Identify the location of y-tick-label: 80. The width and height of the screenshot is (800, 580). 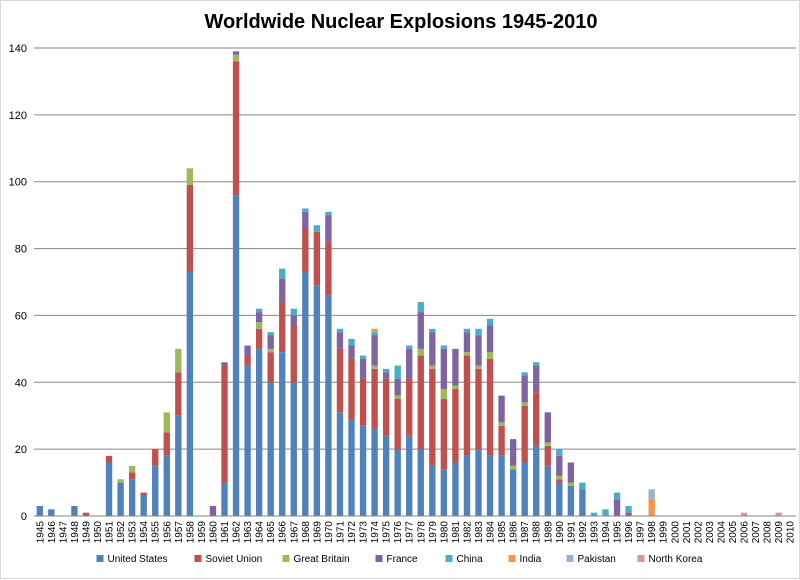
(21, 250).